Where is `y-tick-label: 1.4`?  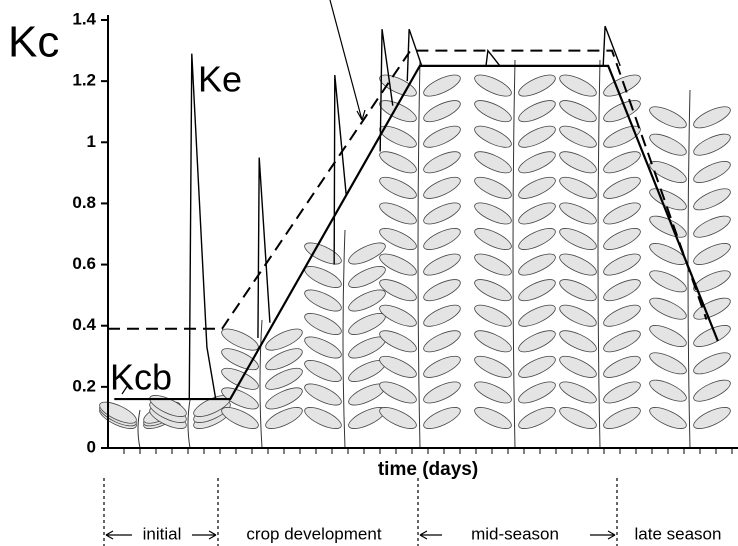 y-tick-label: 1.4 is located at coordinates (84, 18).